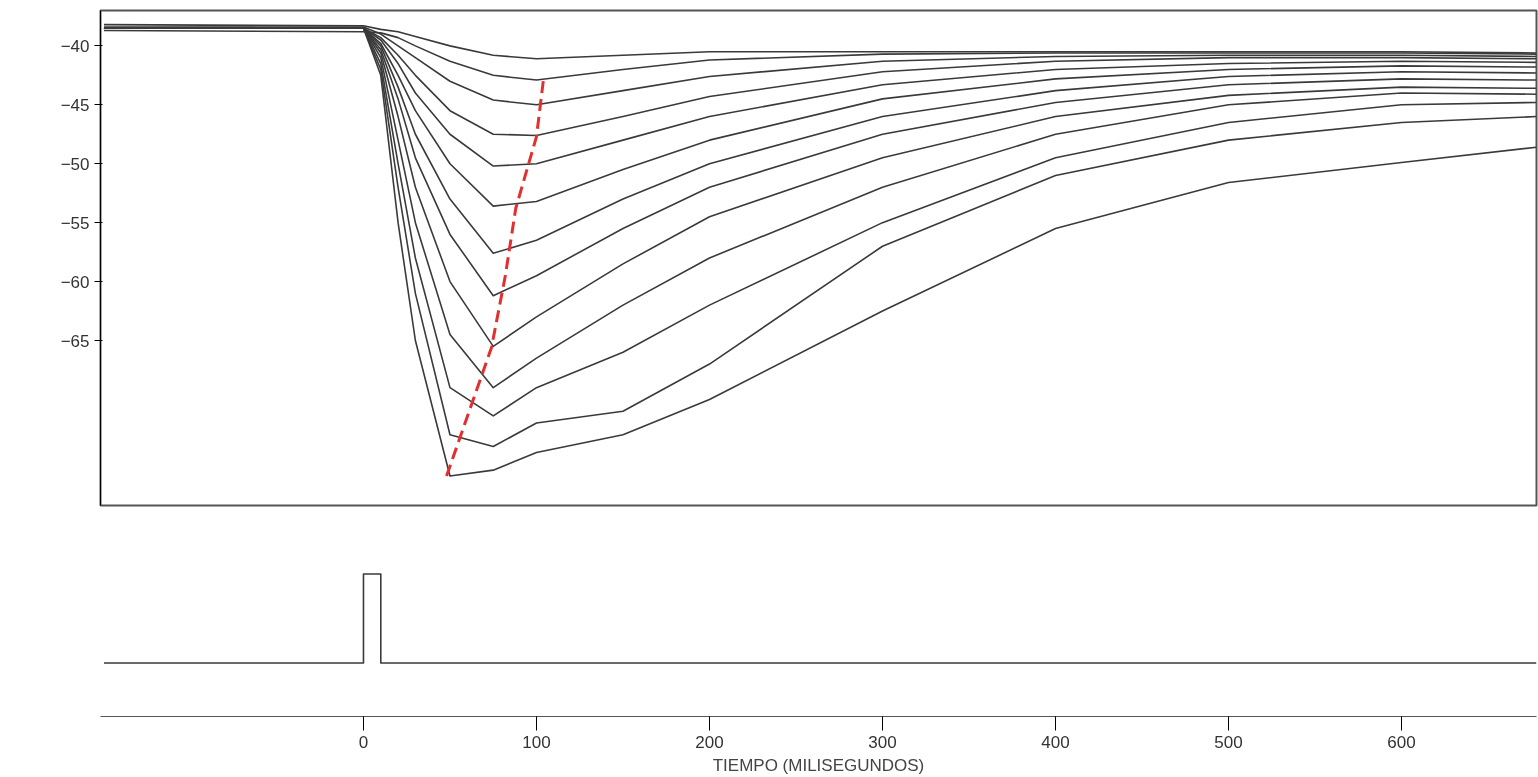  Describe the element at coordinates (75, 164) in the screenshot. I see `y-tick-label: −50` at that location.